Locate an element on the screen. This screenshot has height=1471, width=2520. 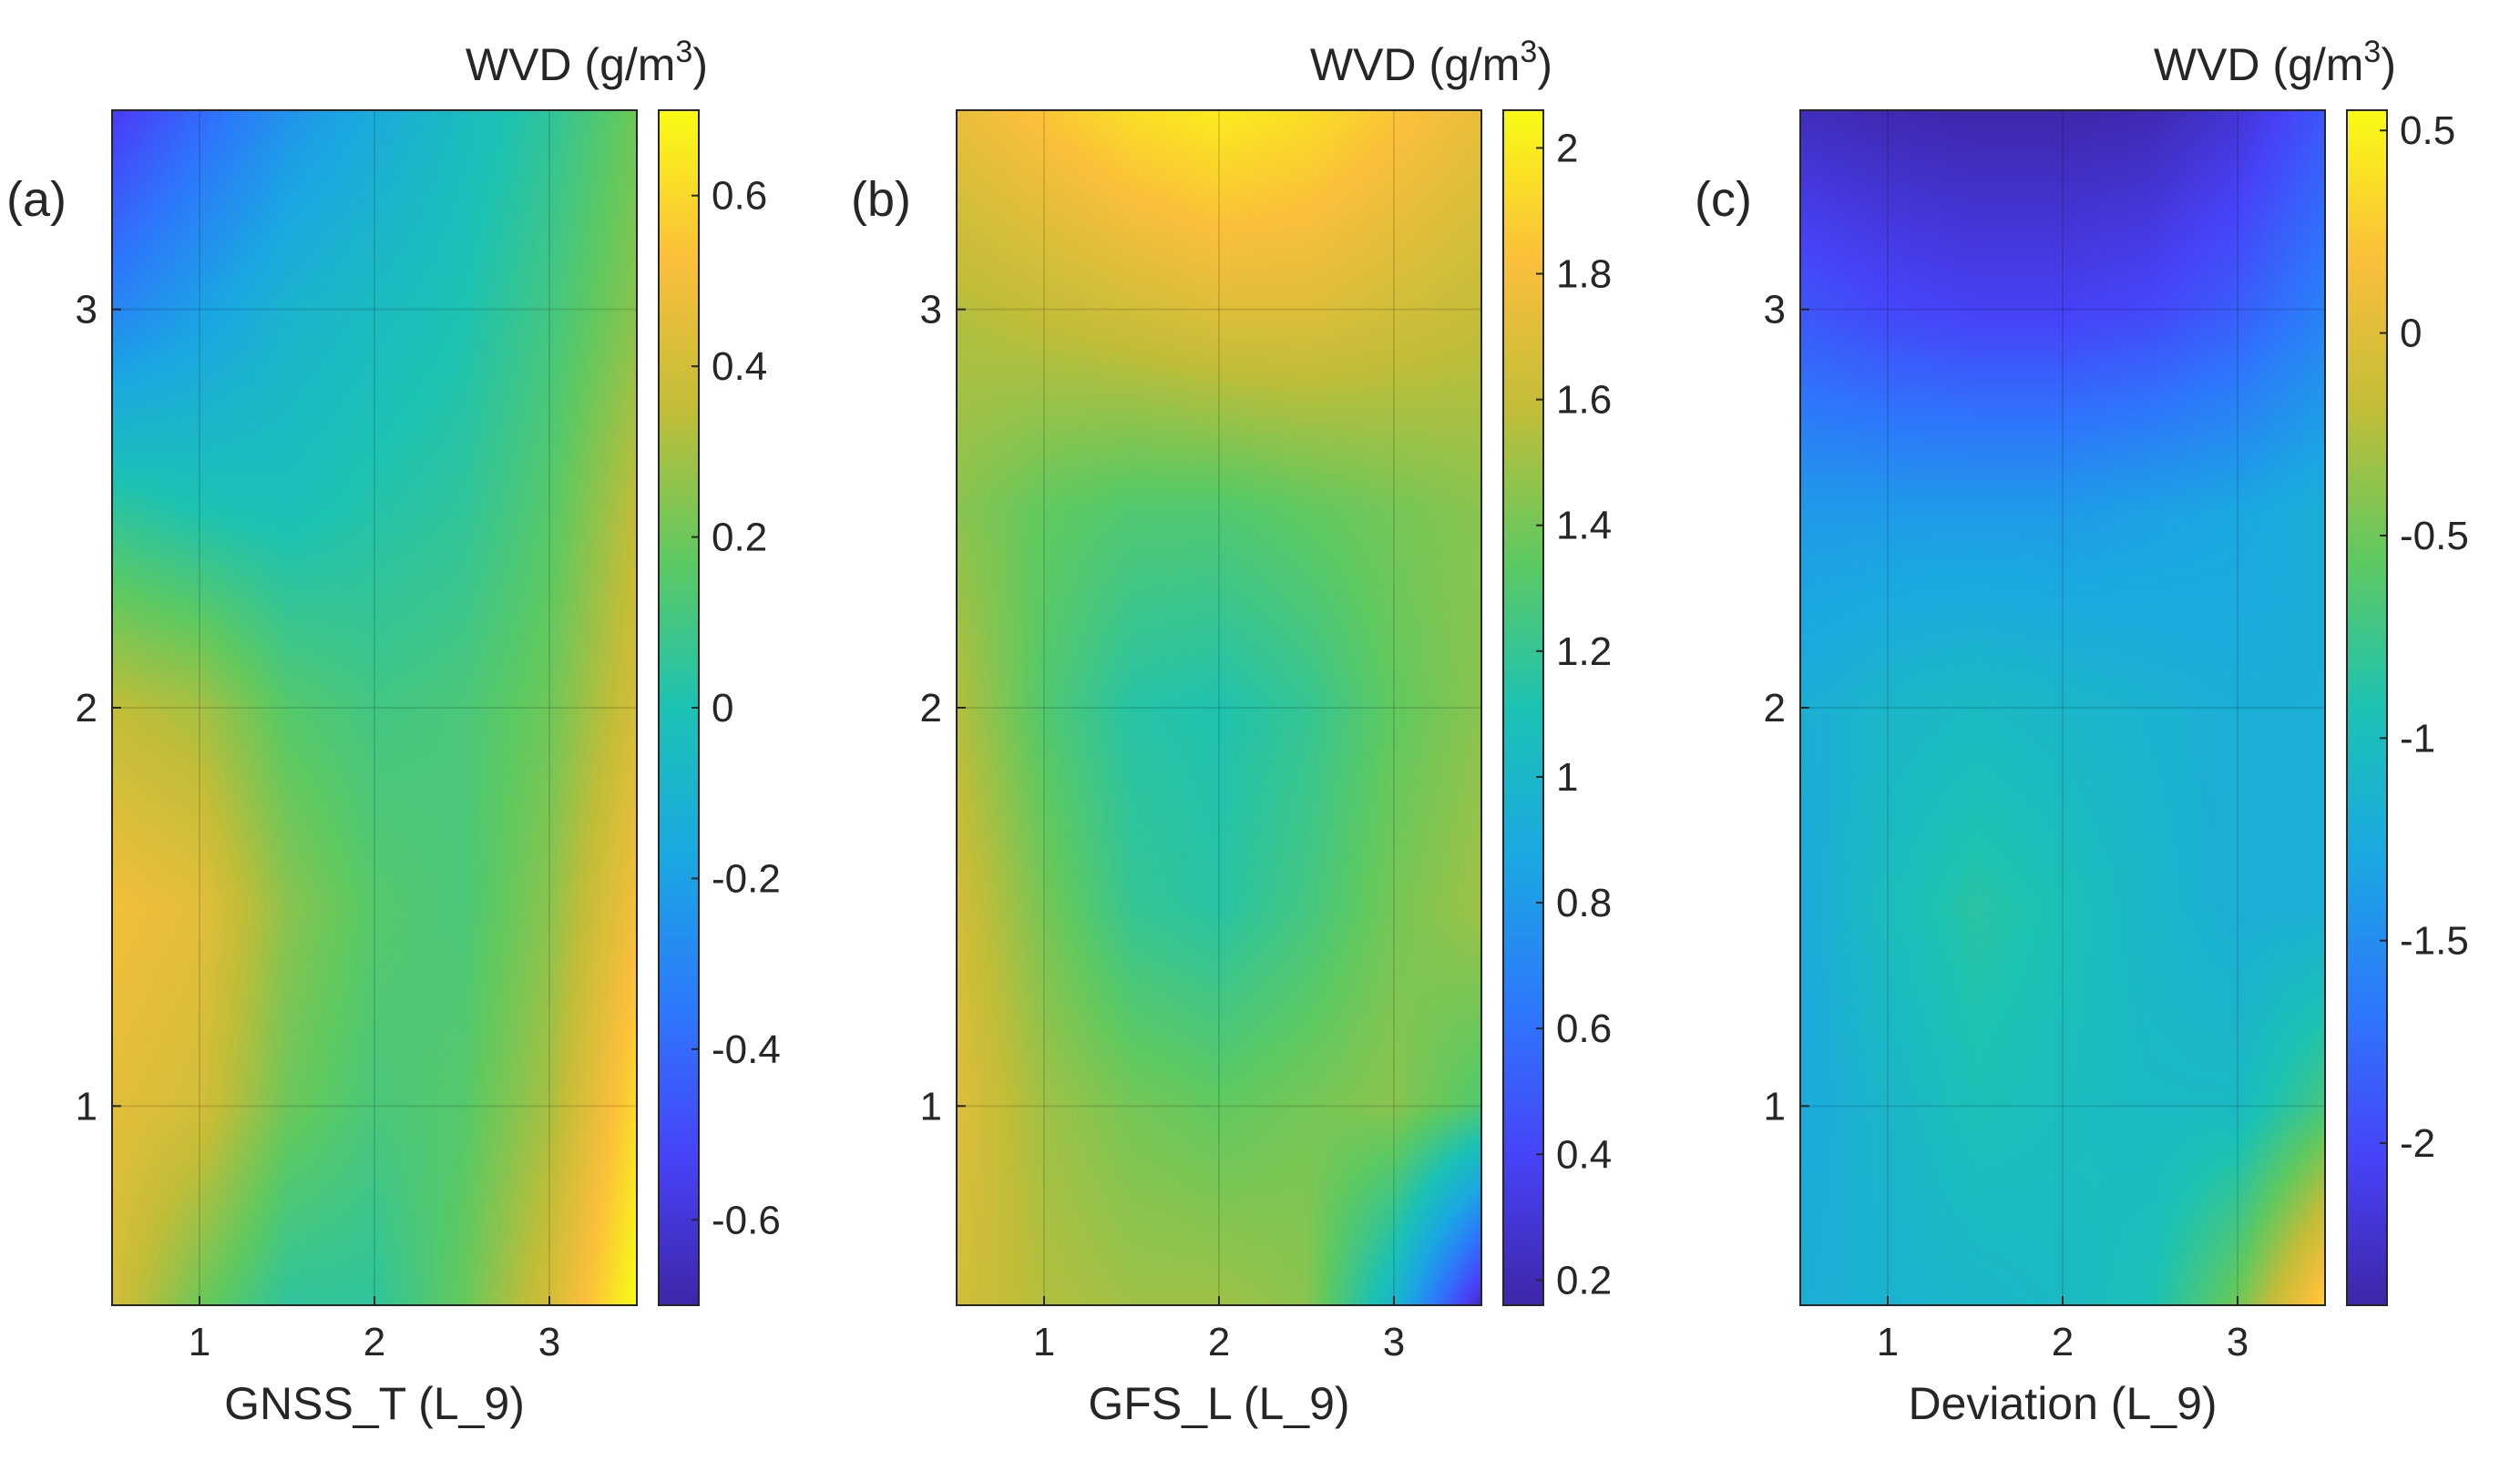
colorbar-tick-label: 1.8 is located at coordinates (1584, 274).